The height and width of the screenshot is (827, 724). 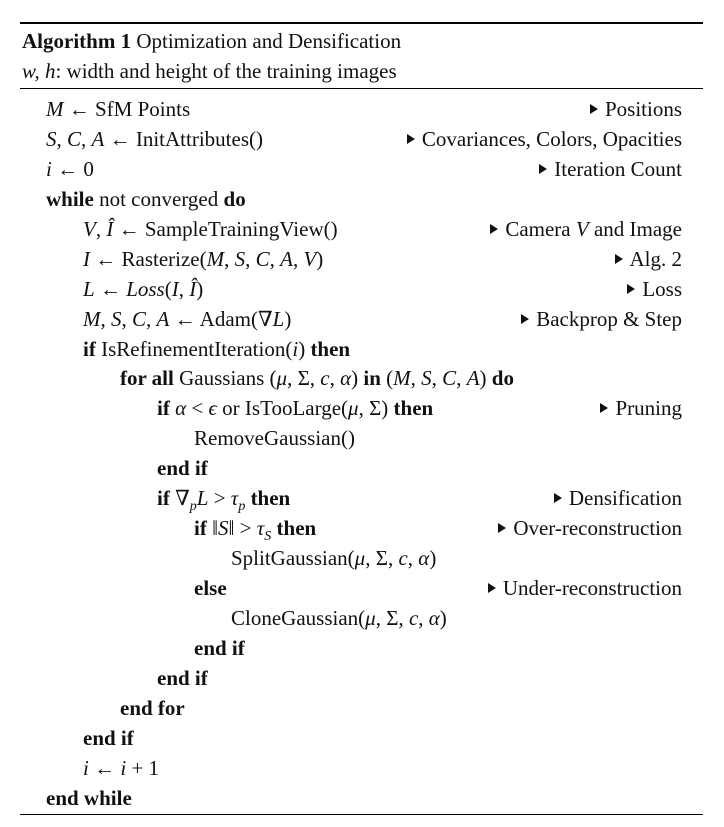 What do you see at coordinates (269, 41) in the screenshot?
I see `algorithm-title: Optimization and Densification` at bounding box center [269, 41].